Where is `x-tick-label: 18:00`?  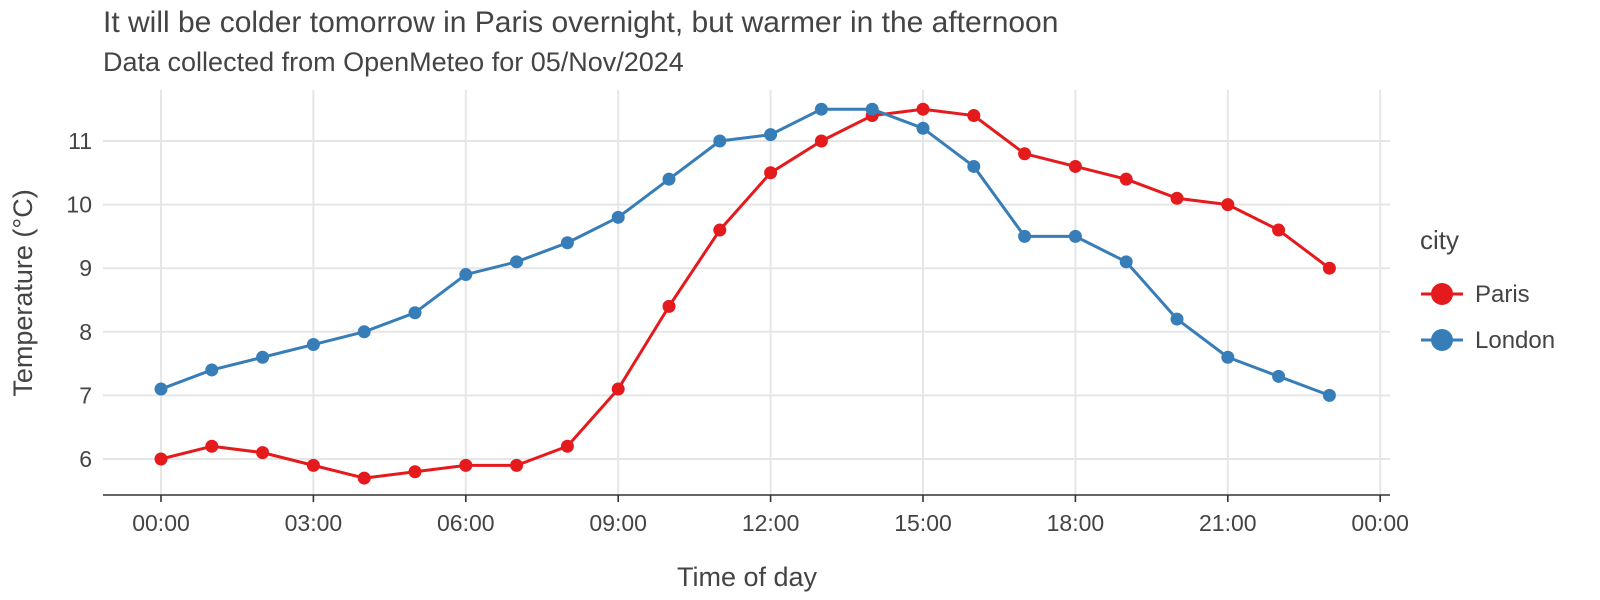
x-tick-label: 18:00 is located at coordinates (1076, 523).